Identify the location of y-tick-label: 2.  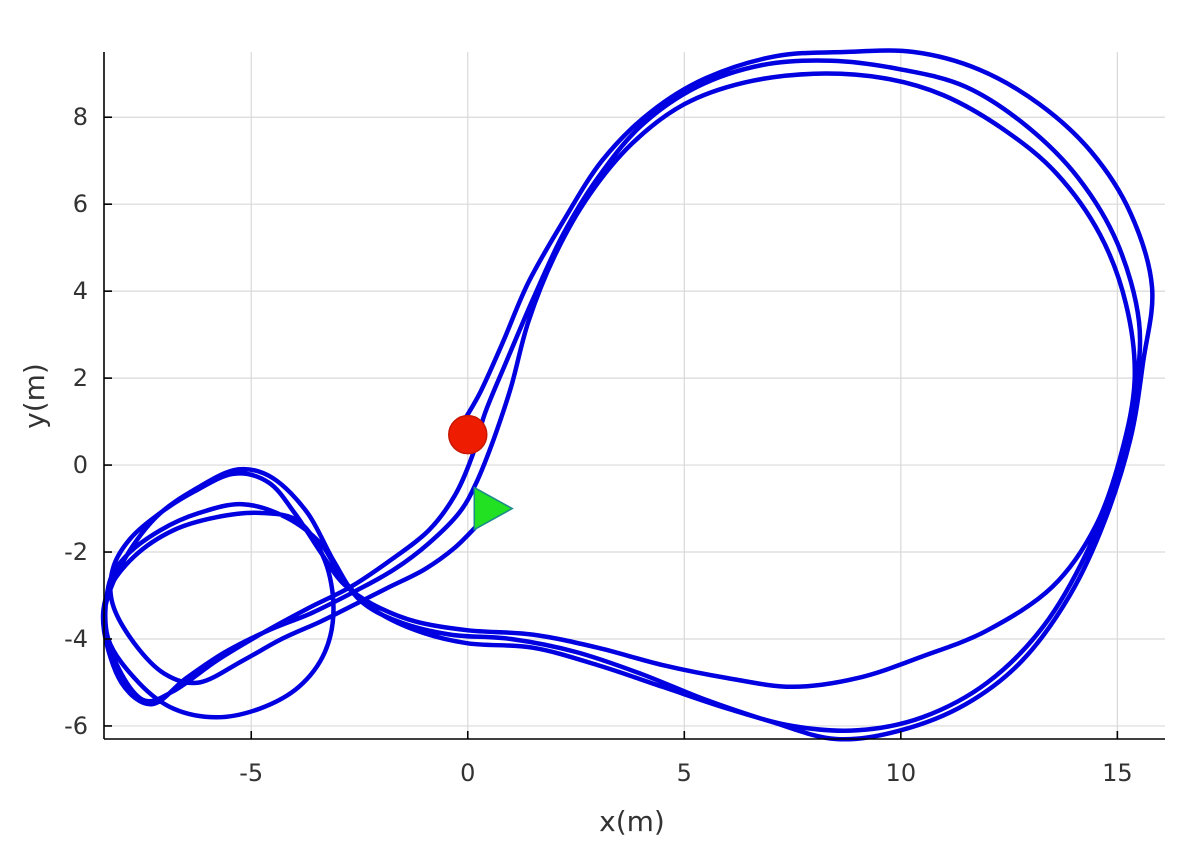
(80, 378).